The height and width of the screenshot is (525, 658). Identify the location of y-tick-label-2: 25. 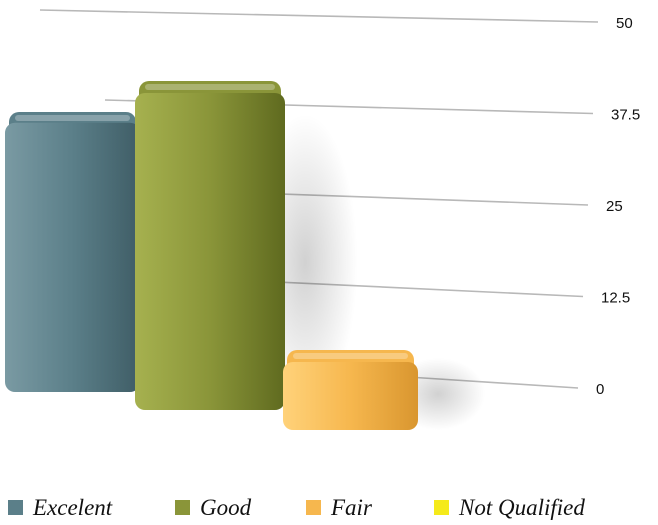
(614, 206).